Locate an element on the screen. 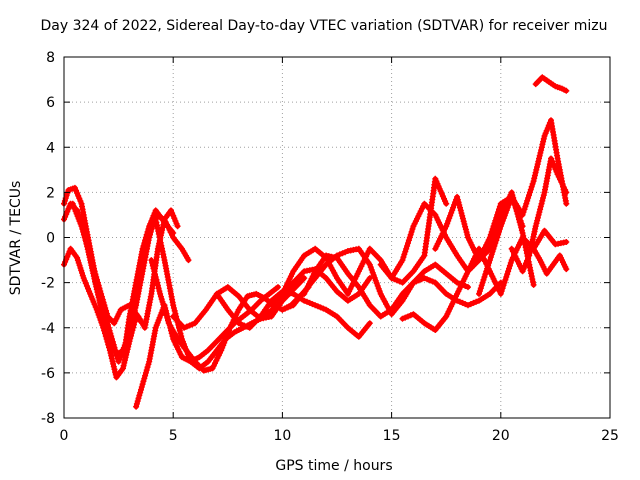  x-tick-label: 10 is located at coordinates (282, 436).